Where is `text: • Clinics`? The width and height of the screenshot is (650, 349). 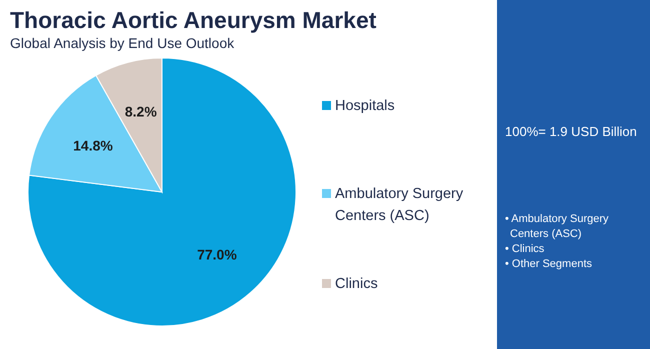 text: • Clinics is located at coordinates (525, 249).